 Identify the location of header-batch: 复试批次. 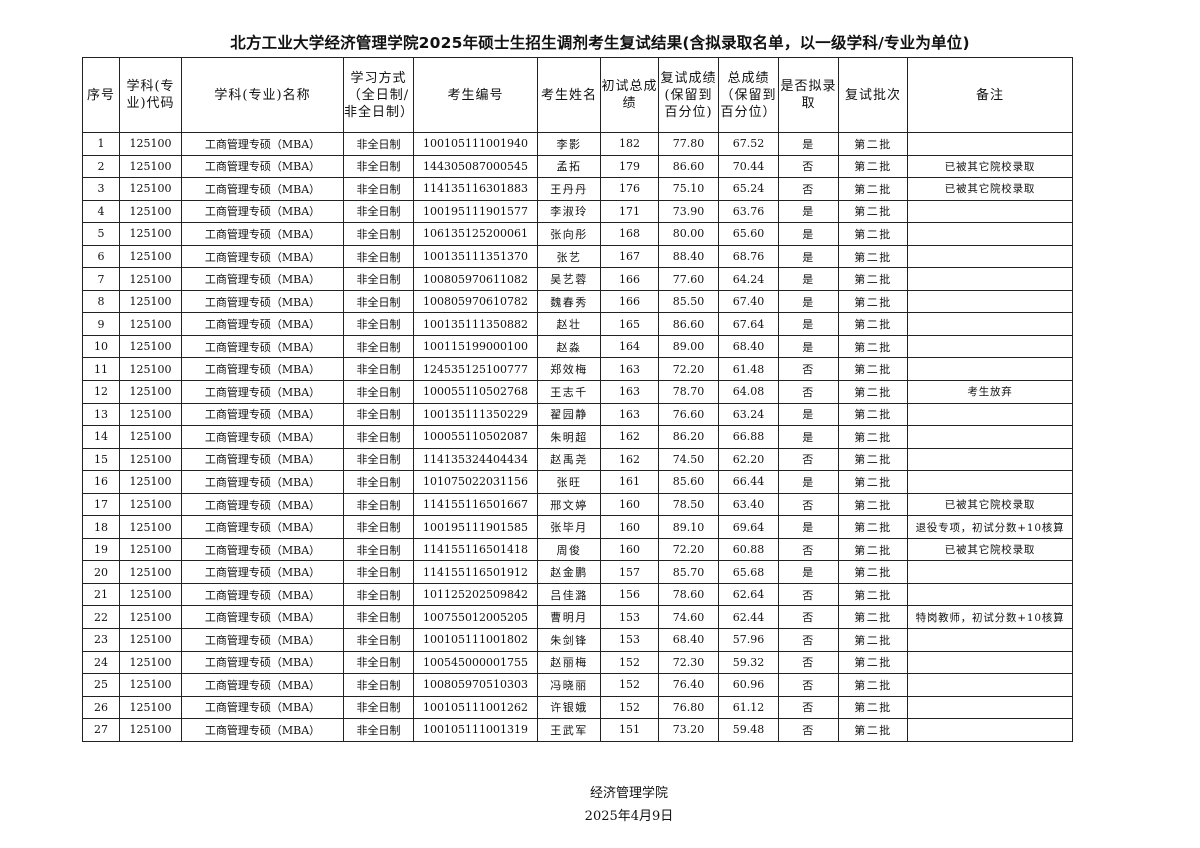
(873, 95).